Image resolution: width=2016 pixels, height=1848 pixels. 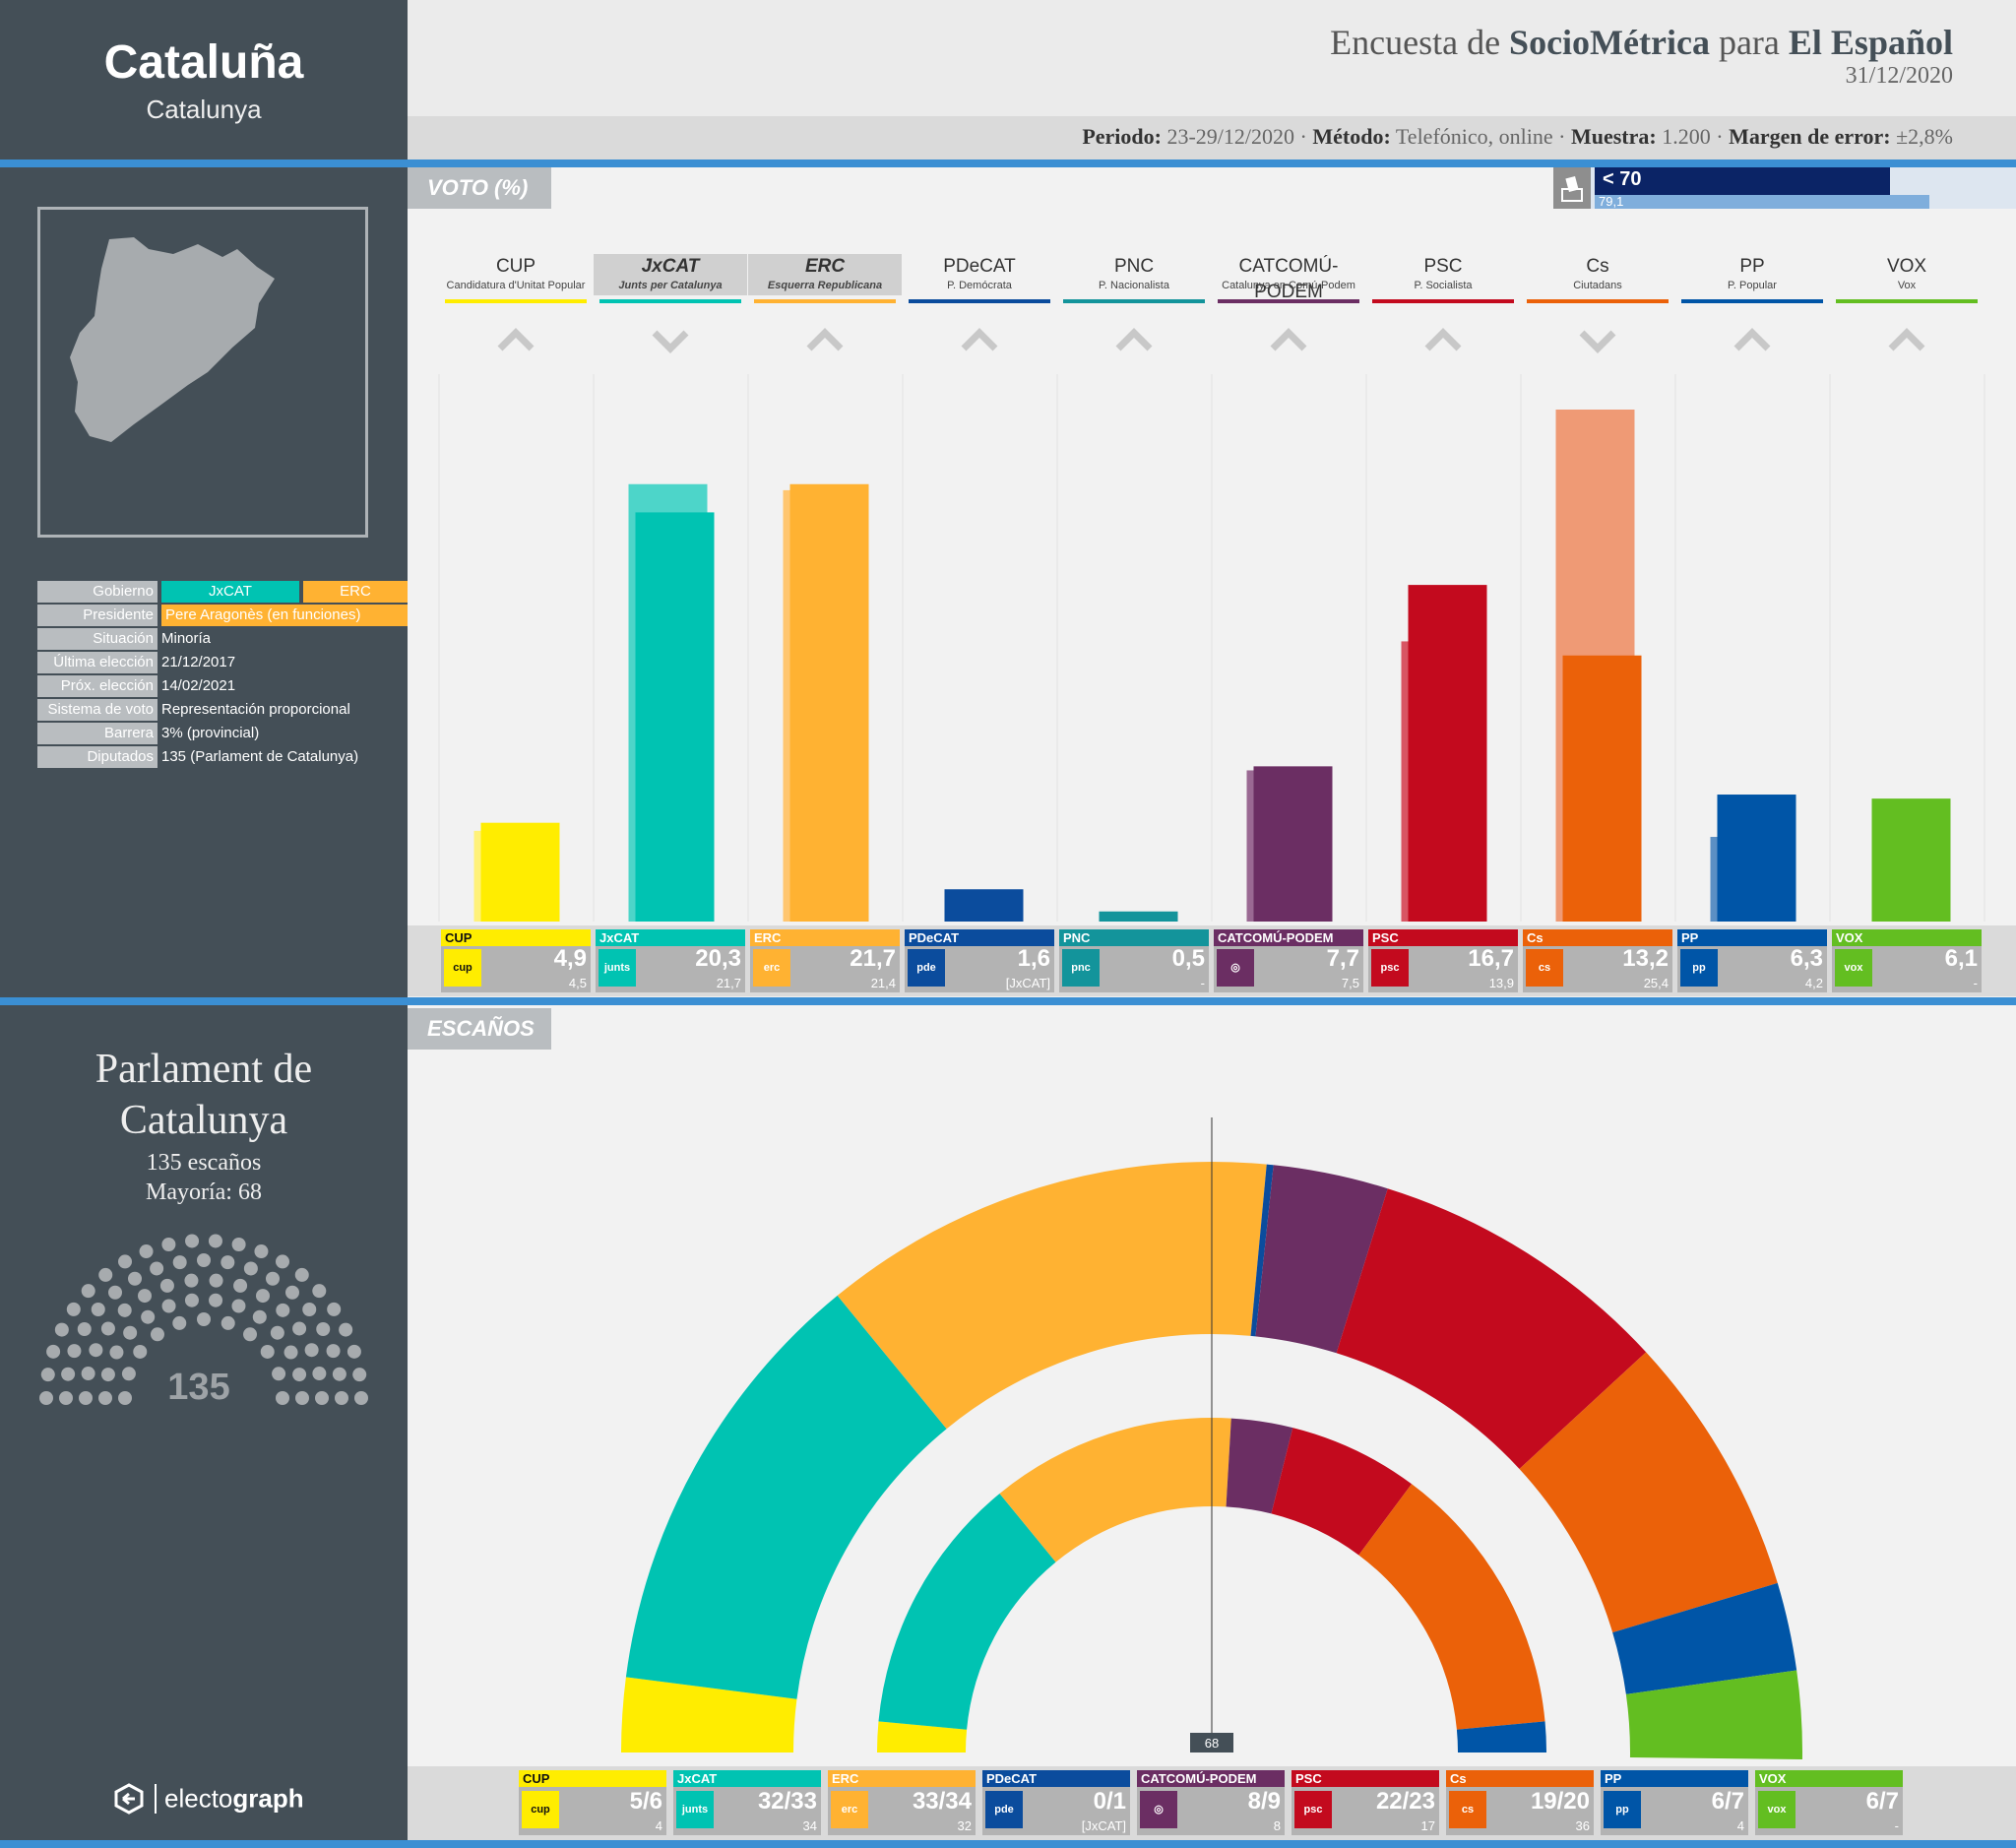 What do you see at coordinates (1313, 1809) in the screenshot?
I see `party-logo-icon: psc` at bounding box center [1313, 1809].